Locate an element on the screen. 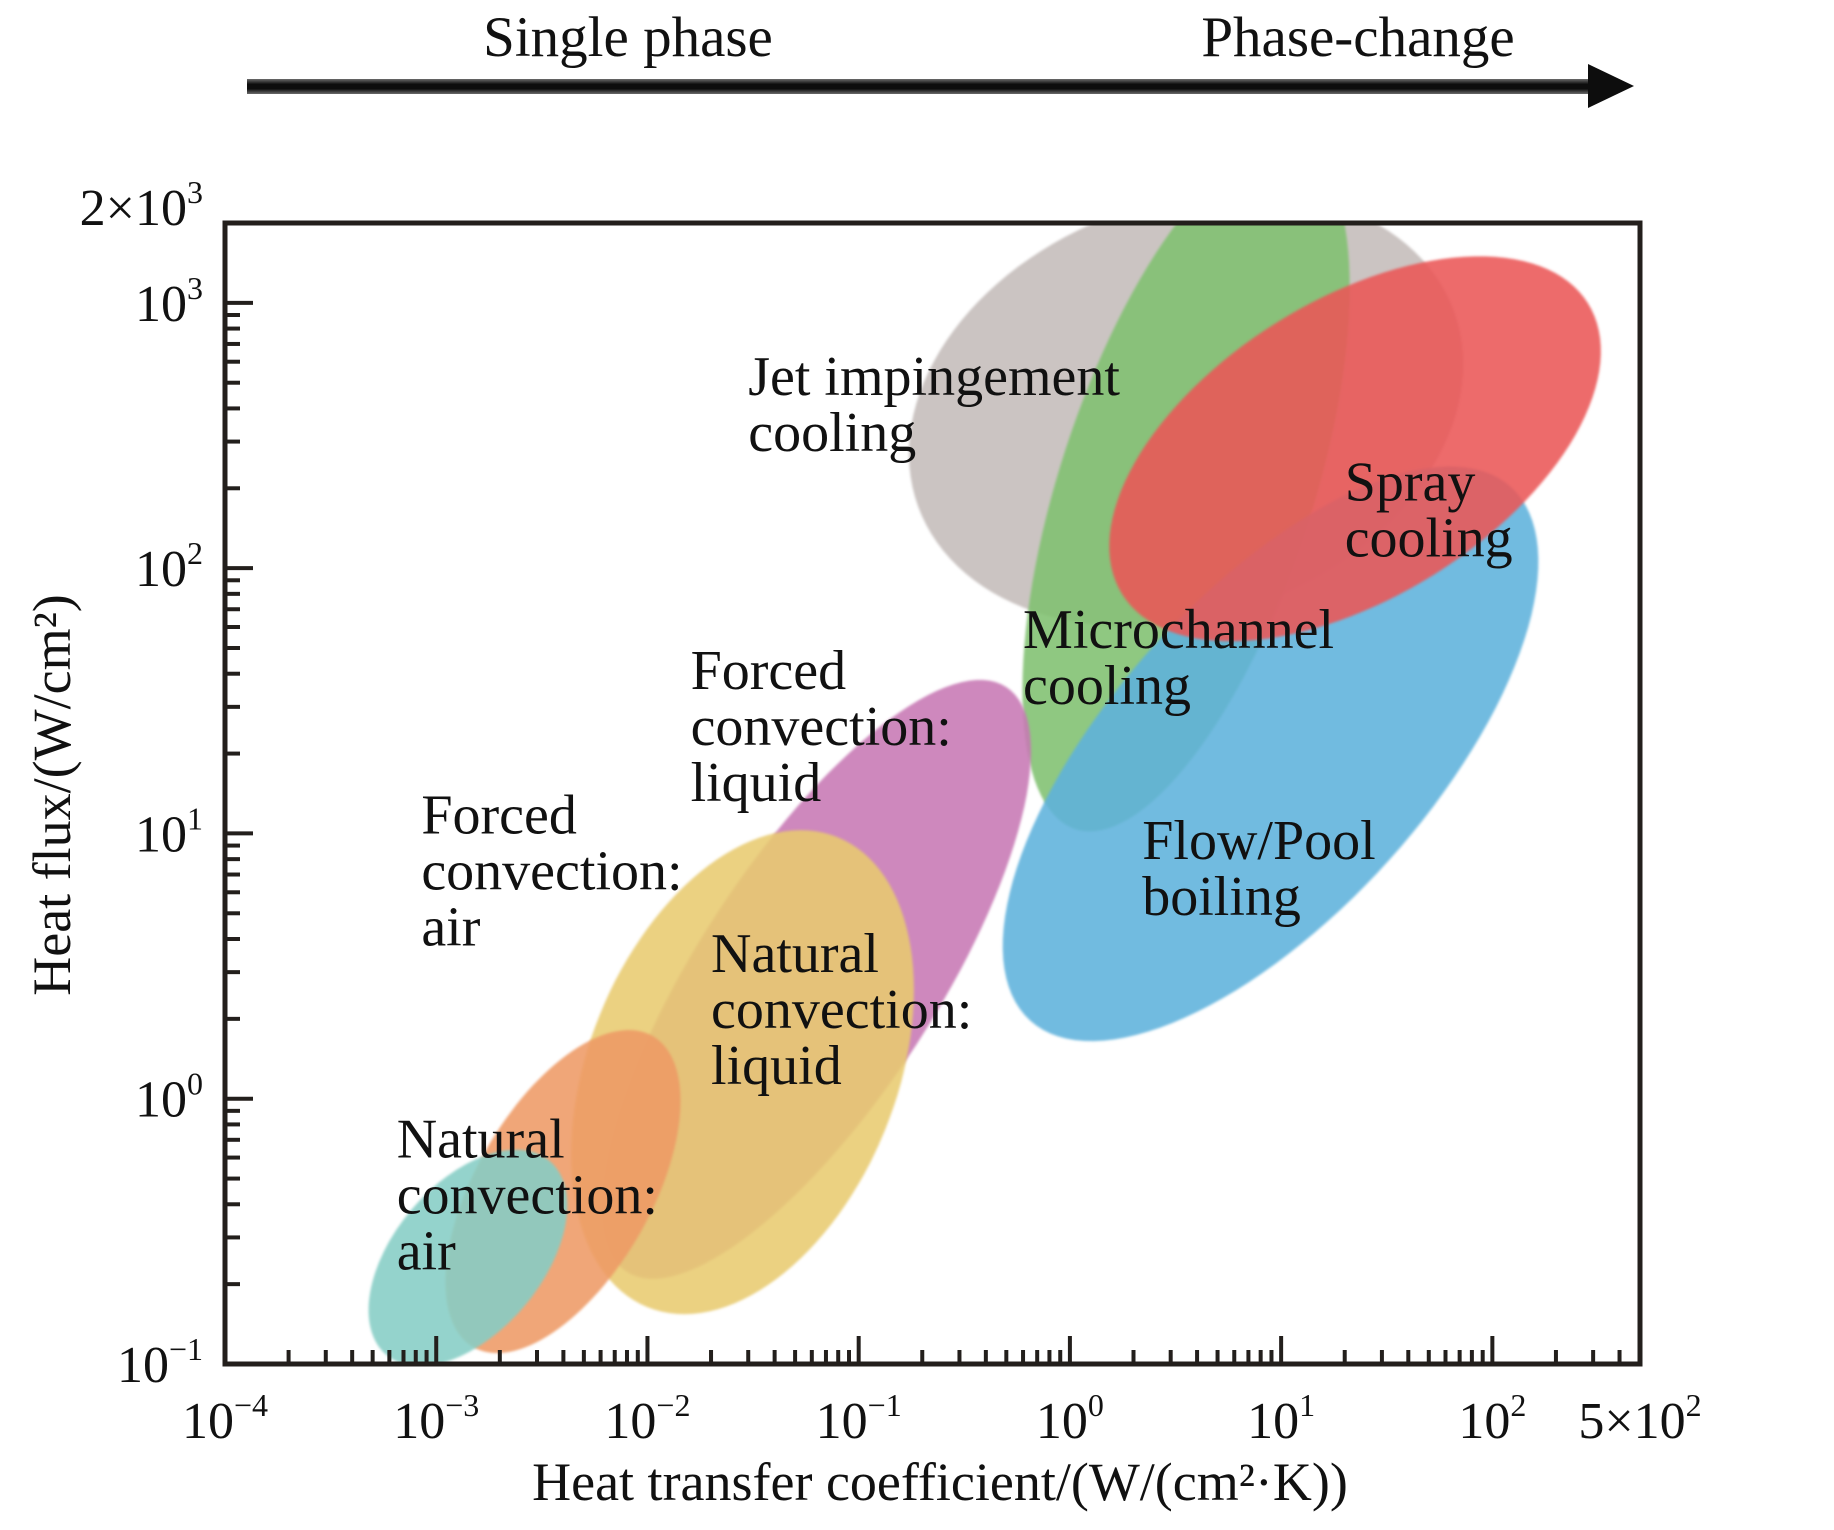  x-axis-title: Heat transfer coefficient/(W/(cm²·K)) is located at coordinates (940, 1482).